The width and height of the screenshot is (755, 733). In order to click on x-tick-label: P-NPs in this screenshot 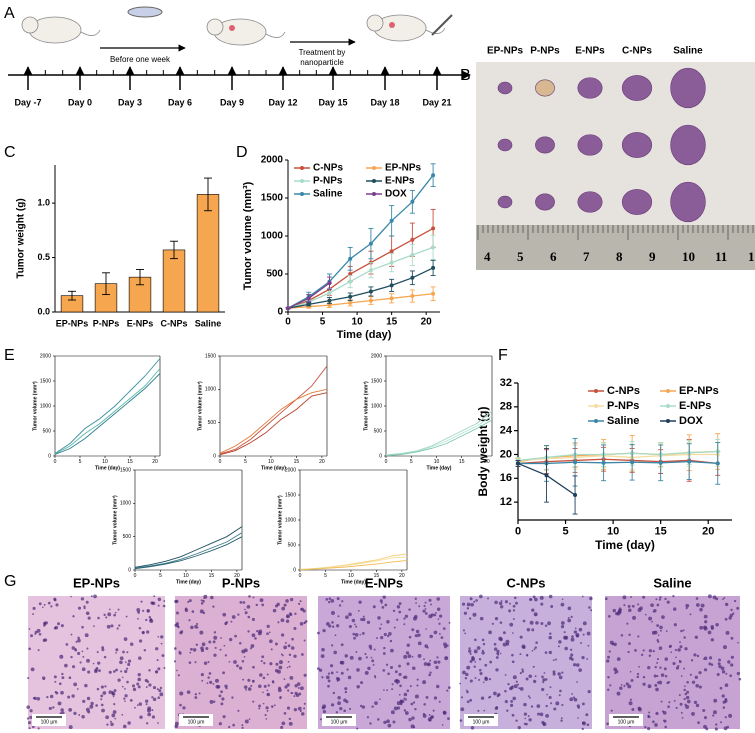, I will do `click(106, 323)`.